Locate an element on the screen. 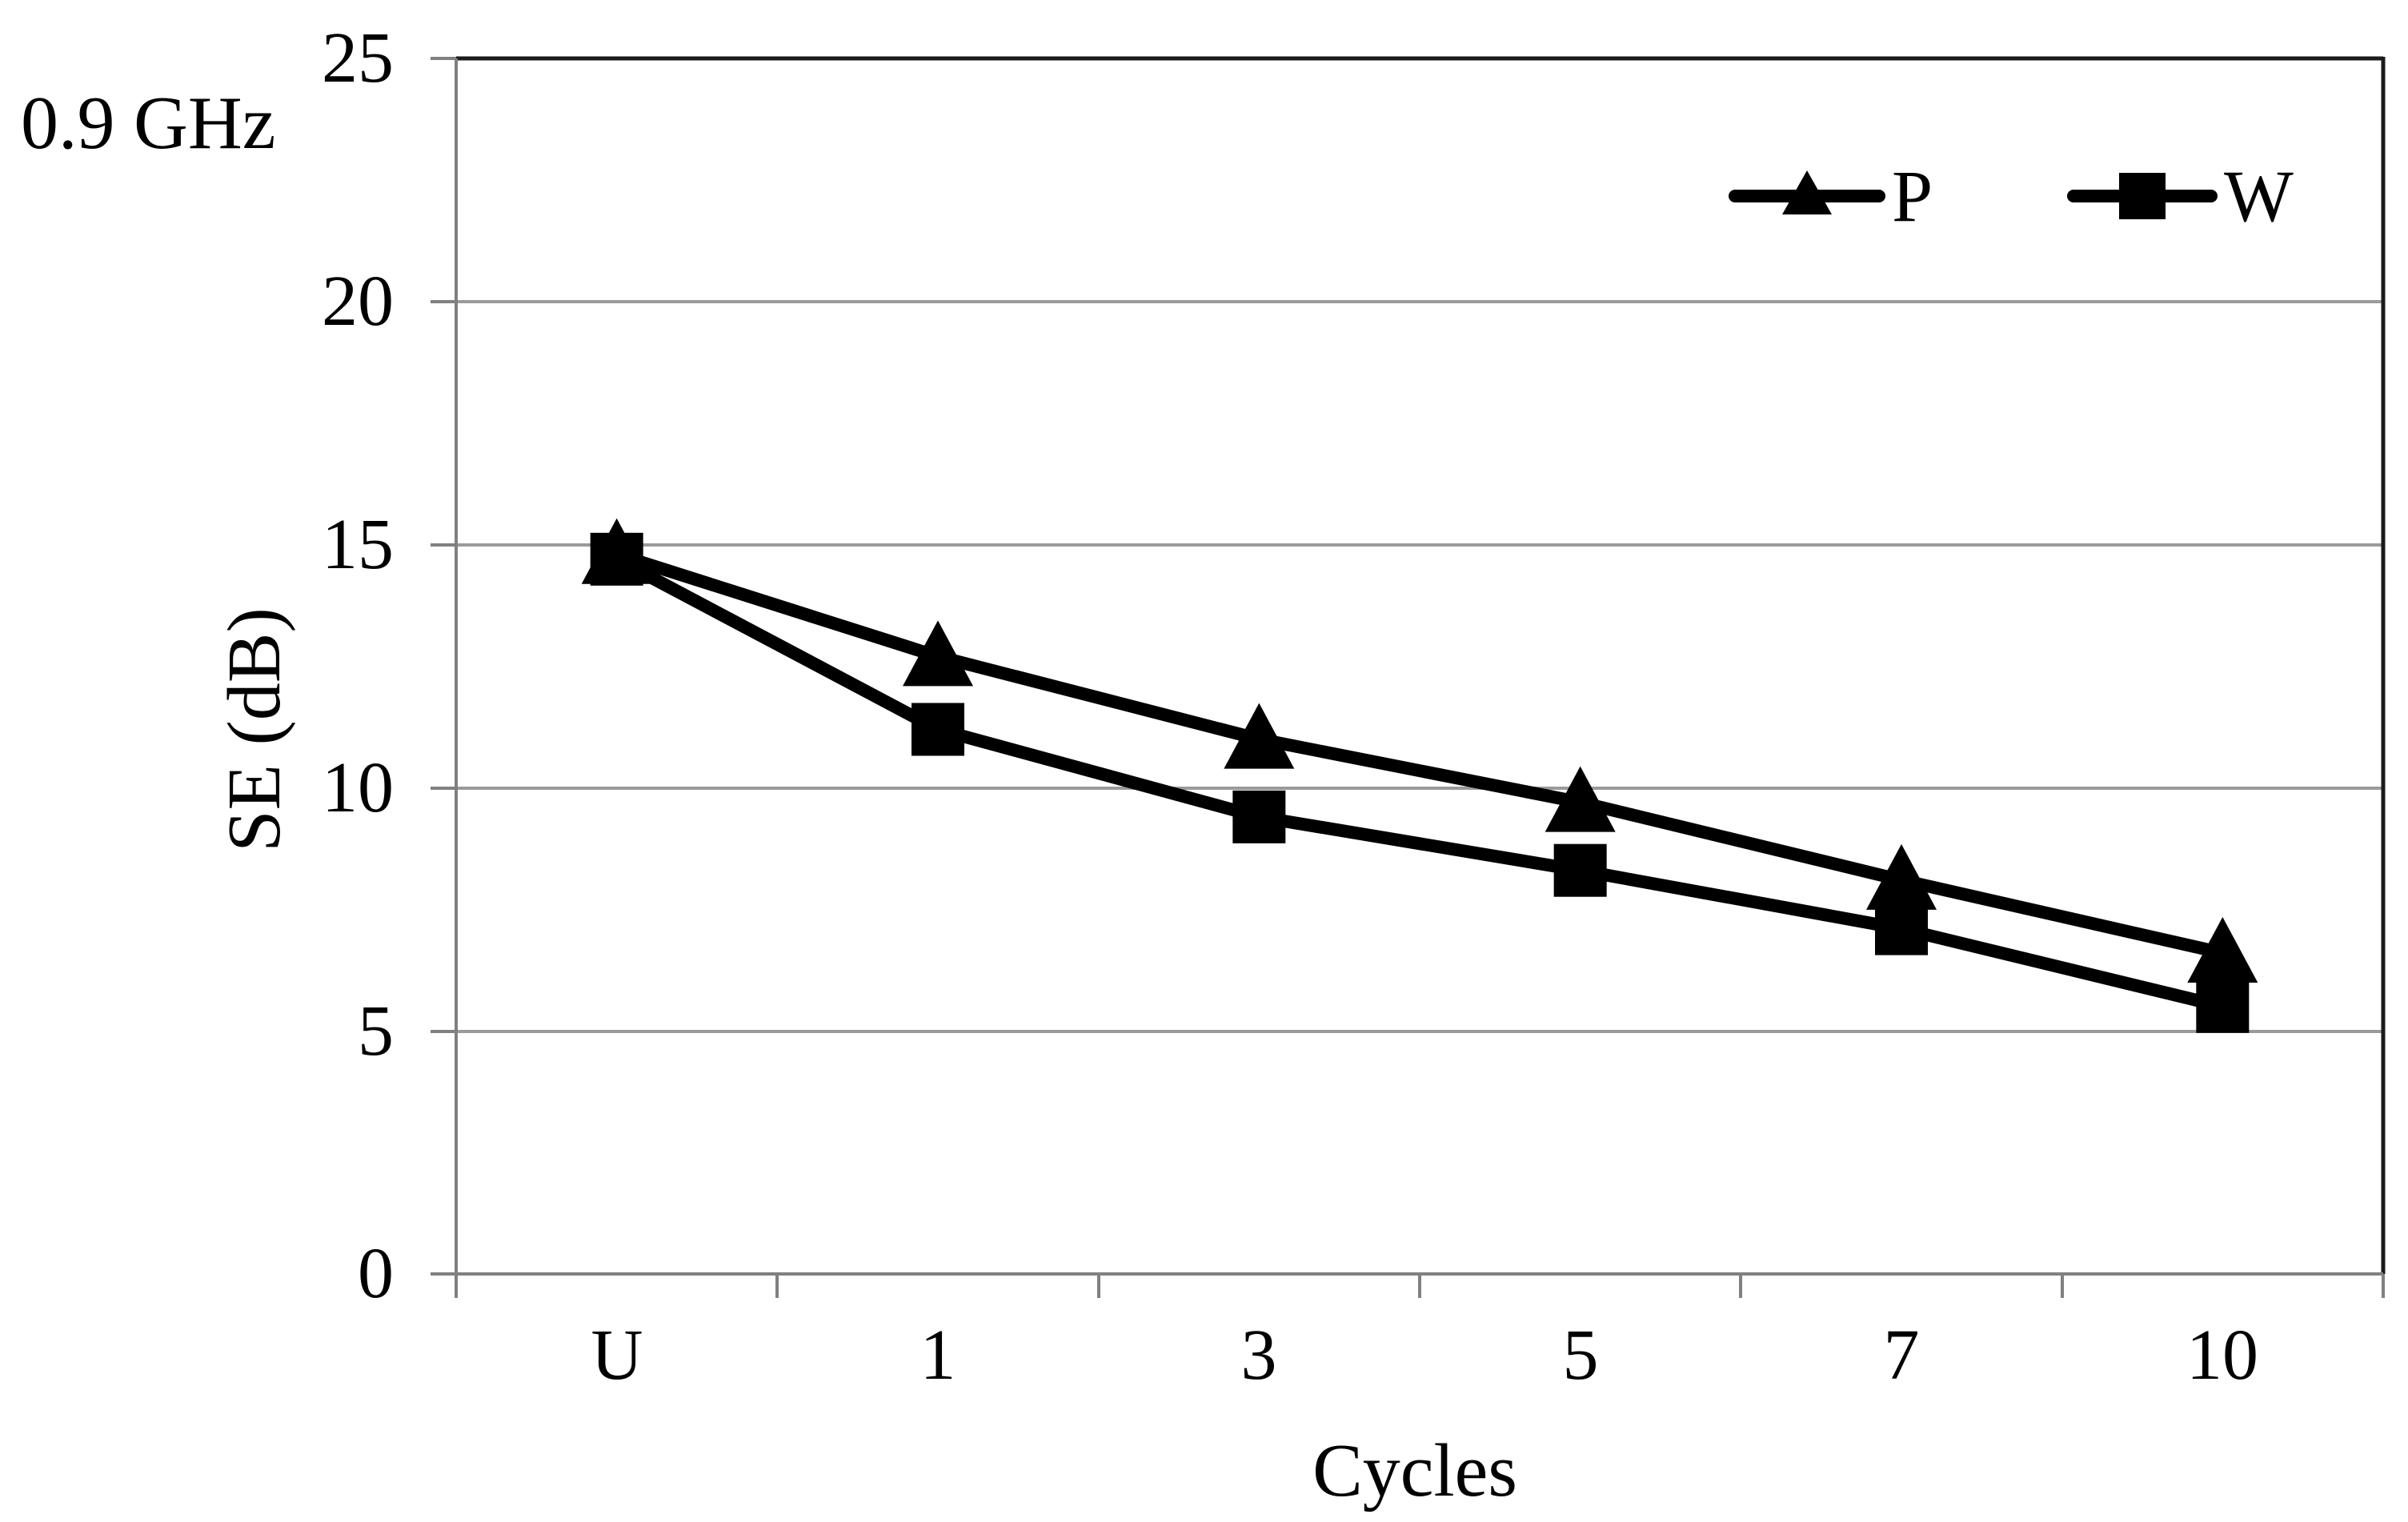  legend-item-W: W is located at coordinates (2180, 196).